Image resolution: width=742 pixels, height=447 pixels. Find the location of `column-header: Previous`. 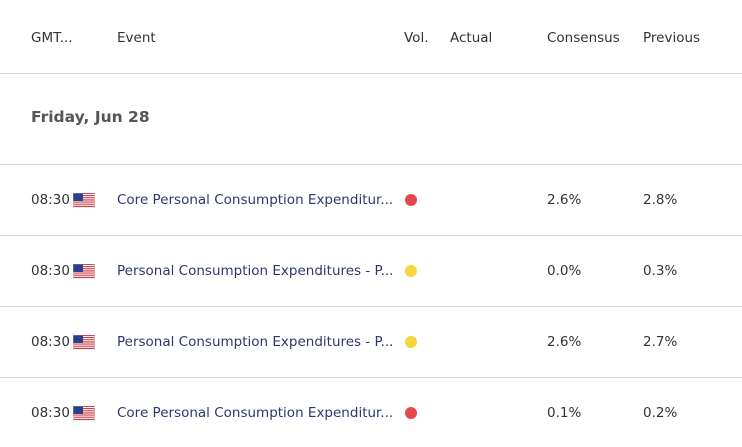

column-header: Previous is located at coordinates (672, 38).